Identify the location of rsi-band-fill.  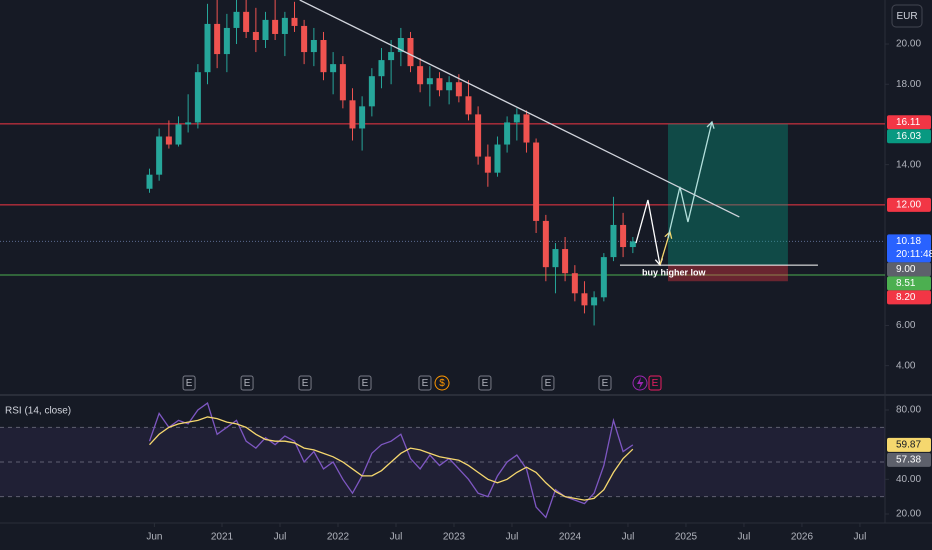
(442, 462).